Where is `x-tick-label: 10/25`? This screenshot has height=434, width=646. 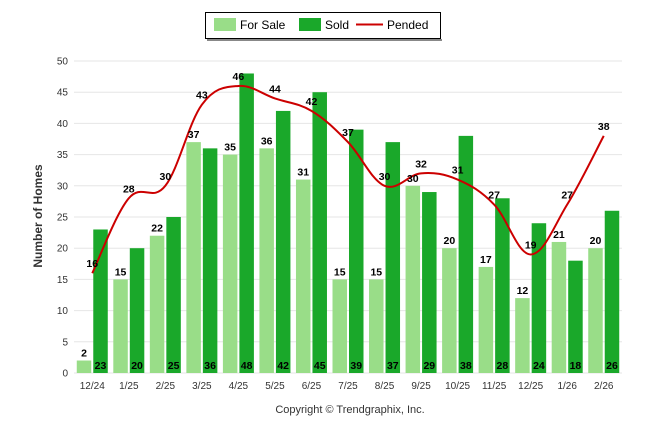 x-tick-label: 10/25 is located at coordinates (457, 386).